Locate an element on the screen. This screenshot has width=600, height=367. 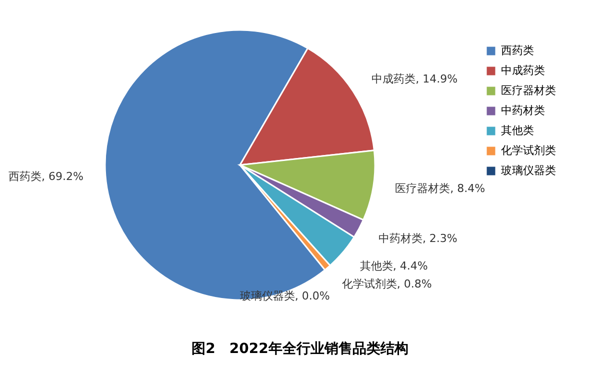
legend-label: 玻璃仪器类 is located at coordinates (528, 170).